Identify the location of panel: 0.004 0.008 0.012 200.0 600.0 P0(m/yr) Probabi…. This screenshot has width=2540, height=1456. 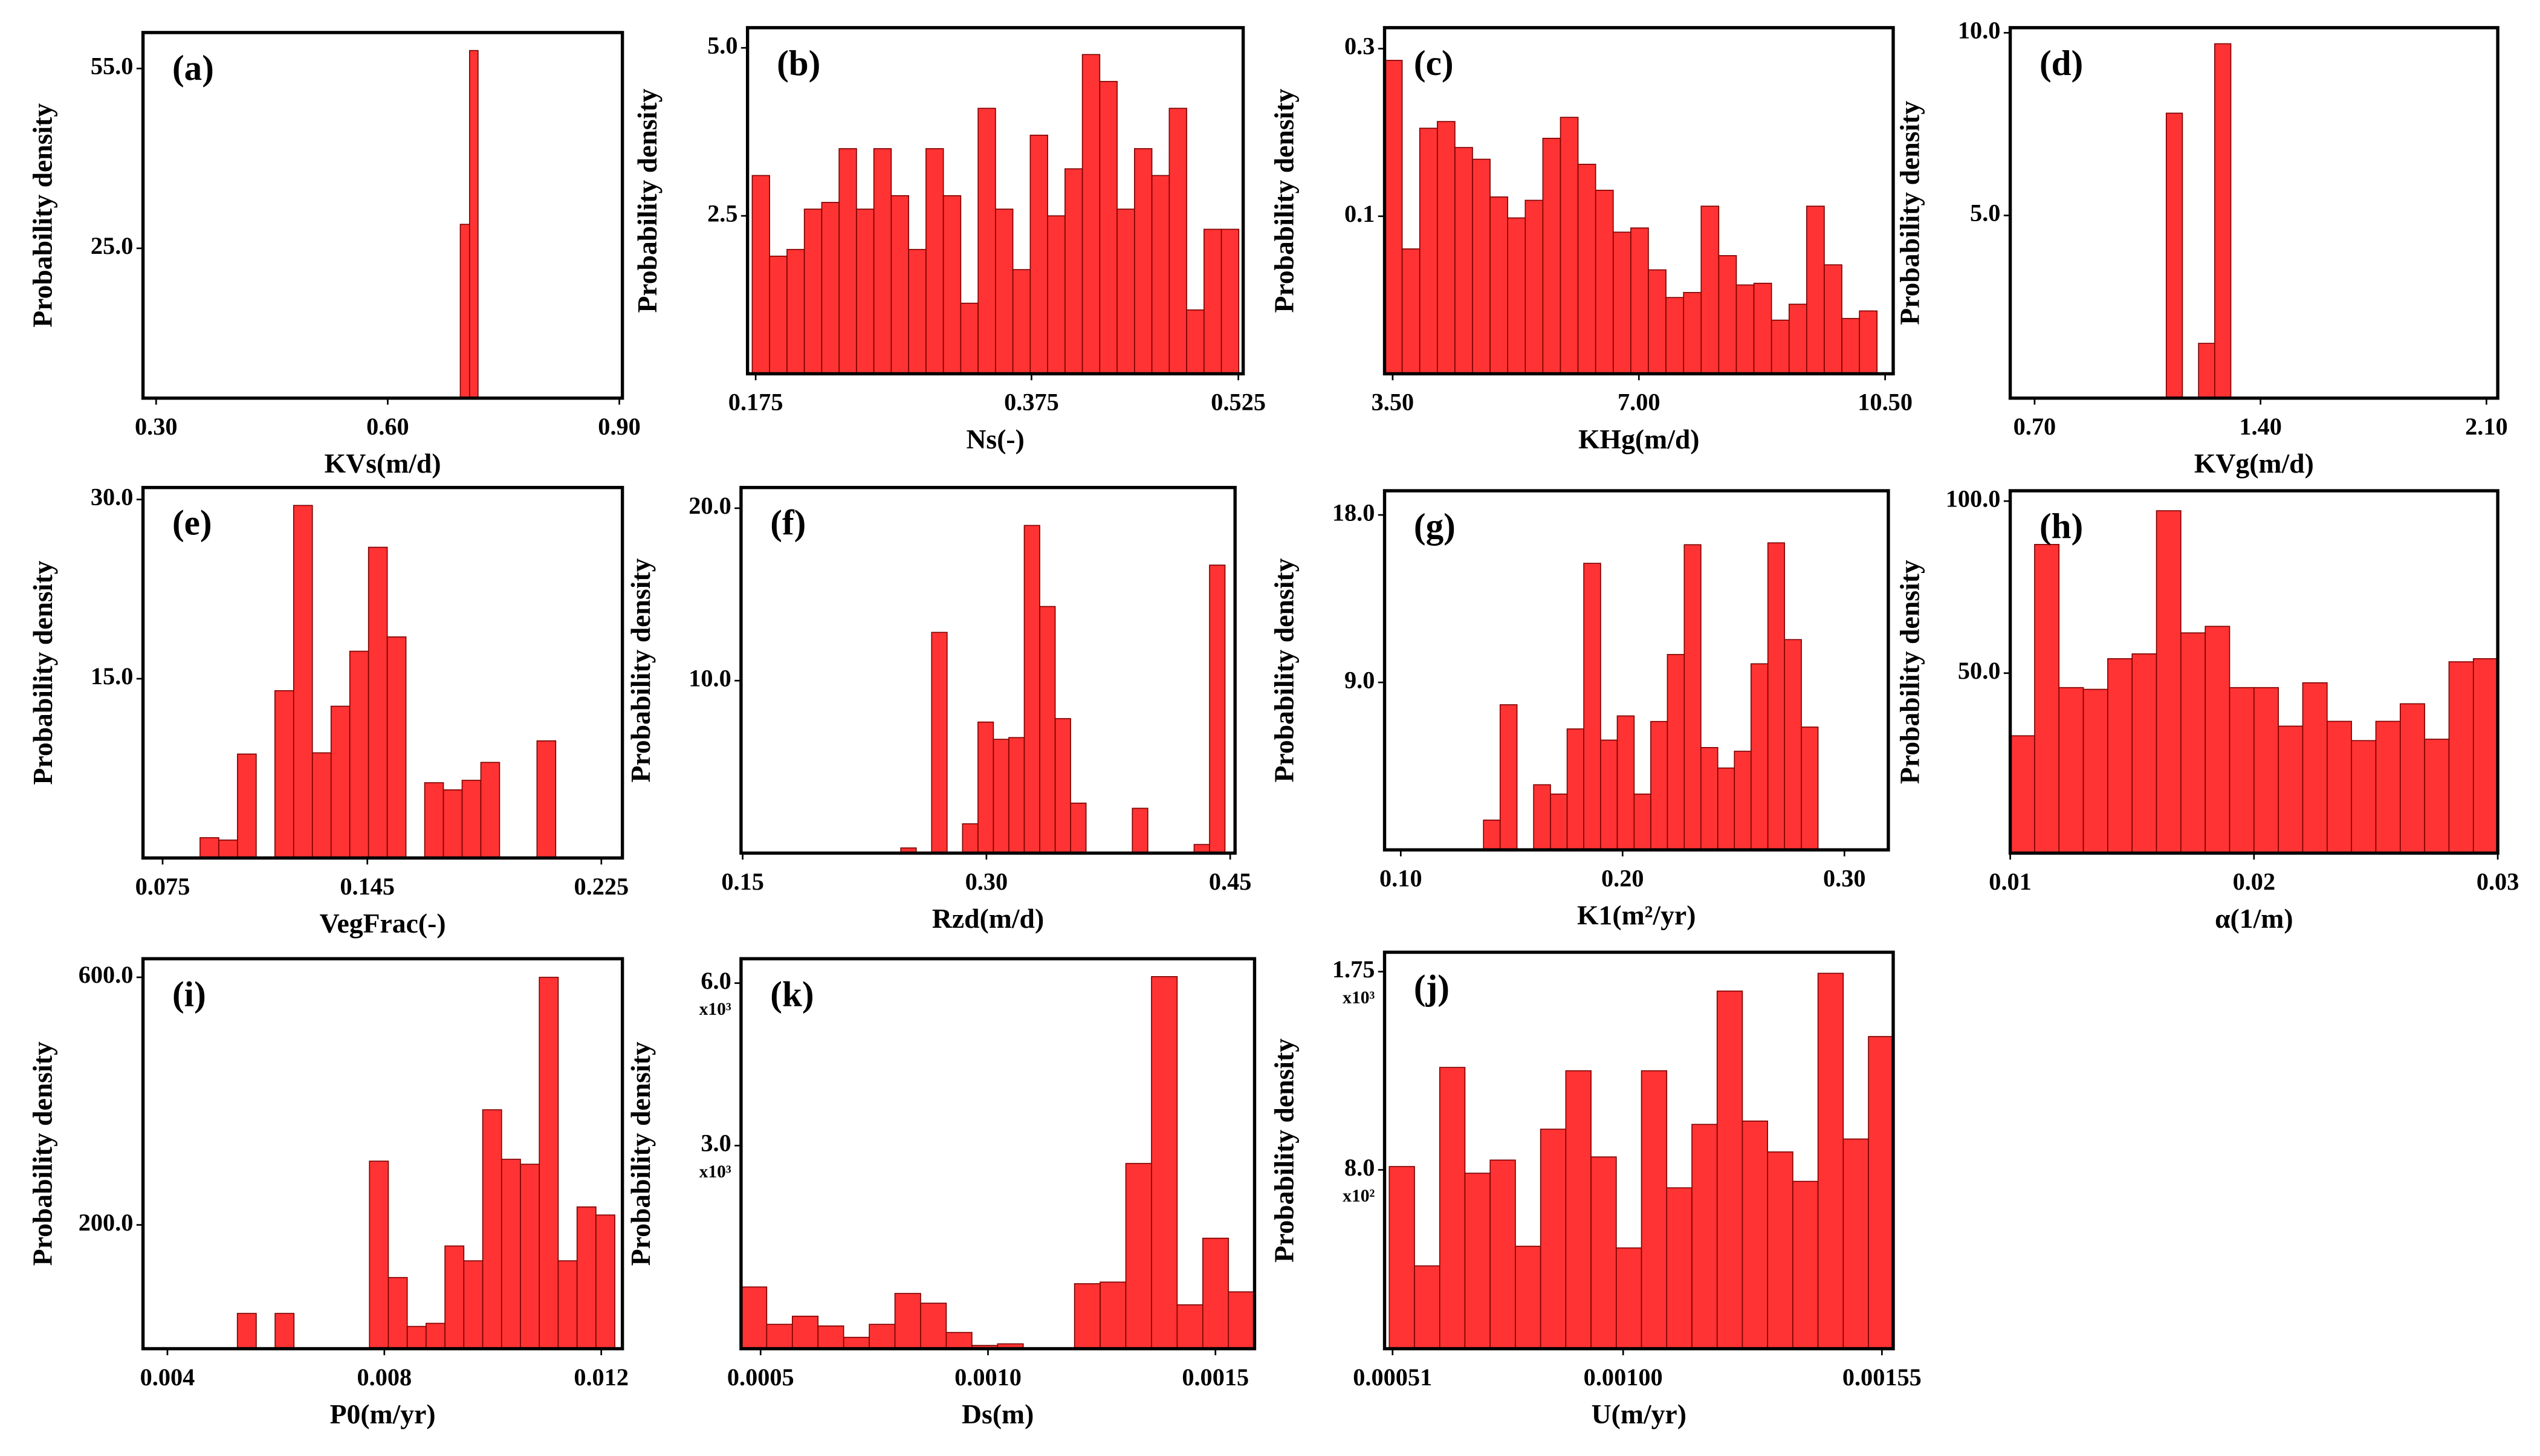
(328, 1193).